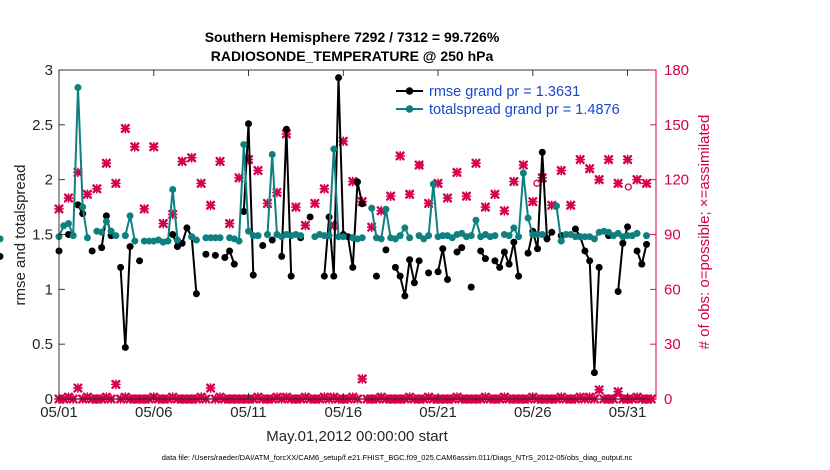  What do you see at coordinates (628, 412) in the screenshot?
I see `x-tick-label-6: 05/31` at bounding box center [628, 412].